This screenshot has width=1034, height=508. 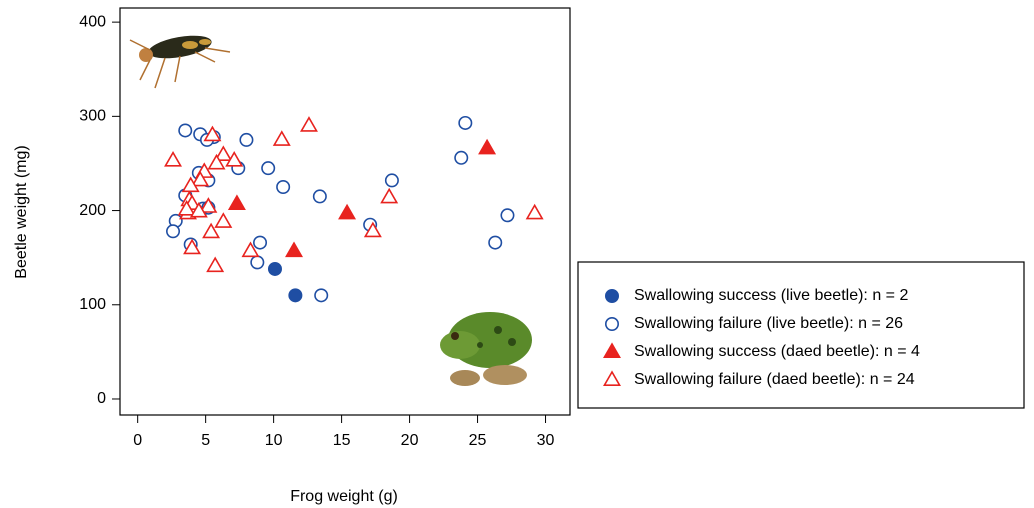 I want to click on y-tick-label: 0, so click(x=101, y=398).